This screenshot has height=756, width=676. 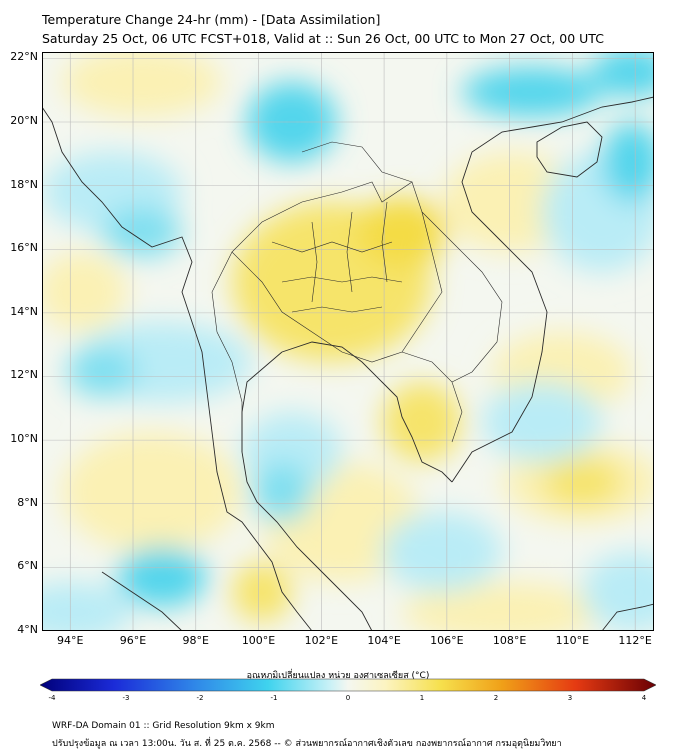 I want to click on lon-tick-label: 110°E, so click(x=572, y=640).